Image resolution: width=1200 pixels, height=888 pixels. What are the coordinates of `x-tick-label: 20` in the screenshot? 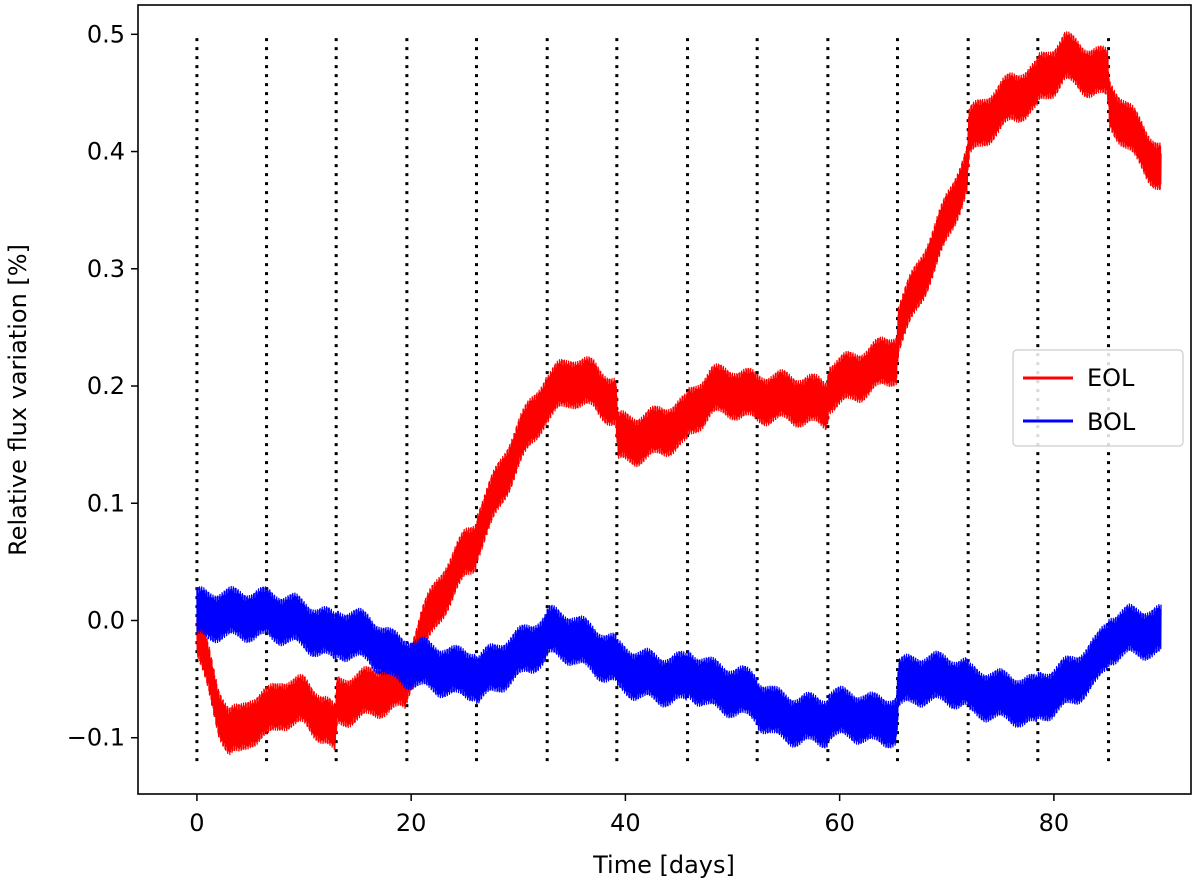 It's located at (411, 823).